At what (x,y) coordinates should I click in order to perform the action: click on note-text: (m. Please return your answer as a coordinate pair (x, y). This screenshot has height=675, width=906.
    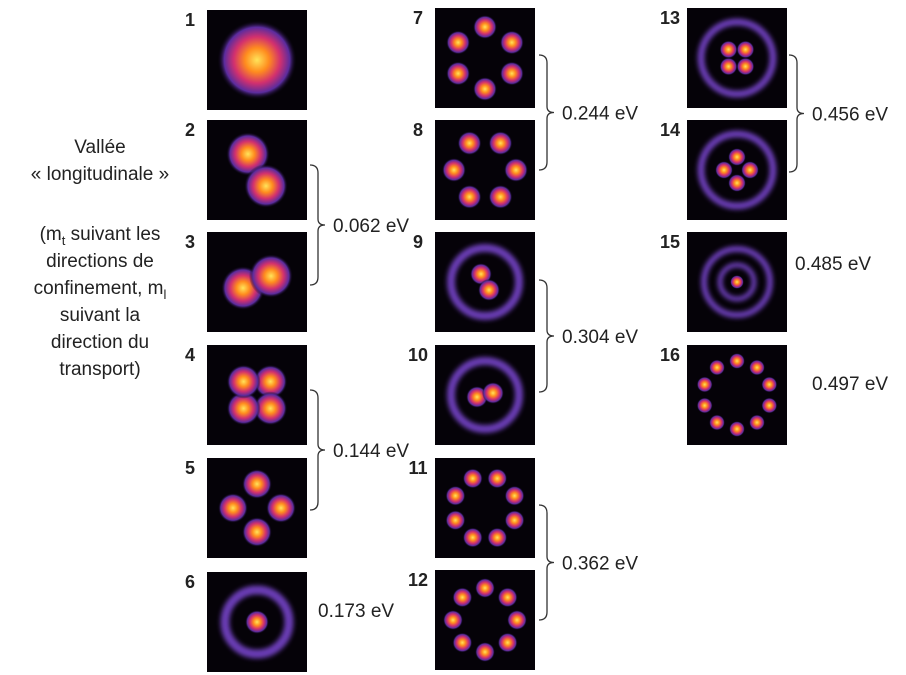
    Looking at the image, I should click on (51, 234).